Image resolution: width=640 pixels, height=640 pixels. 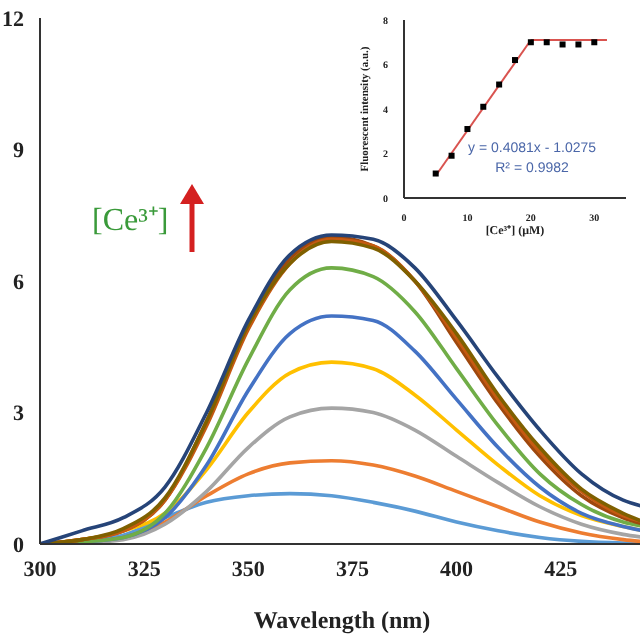 I want to click on x-axis-title: Wavelength (nm), so click(x=342, y=620).